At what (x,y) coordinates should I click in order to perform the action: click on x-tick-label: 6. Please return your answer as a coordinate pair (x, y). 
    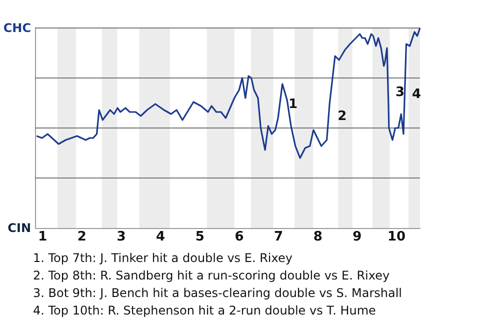
    Looking at the image, I should click on (239, 237).